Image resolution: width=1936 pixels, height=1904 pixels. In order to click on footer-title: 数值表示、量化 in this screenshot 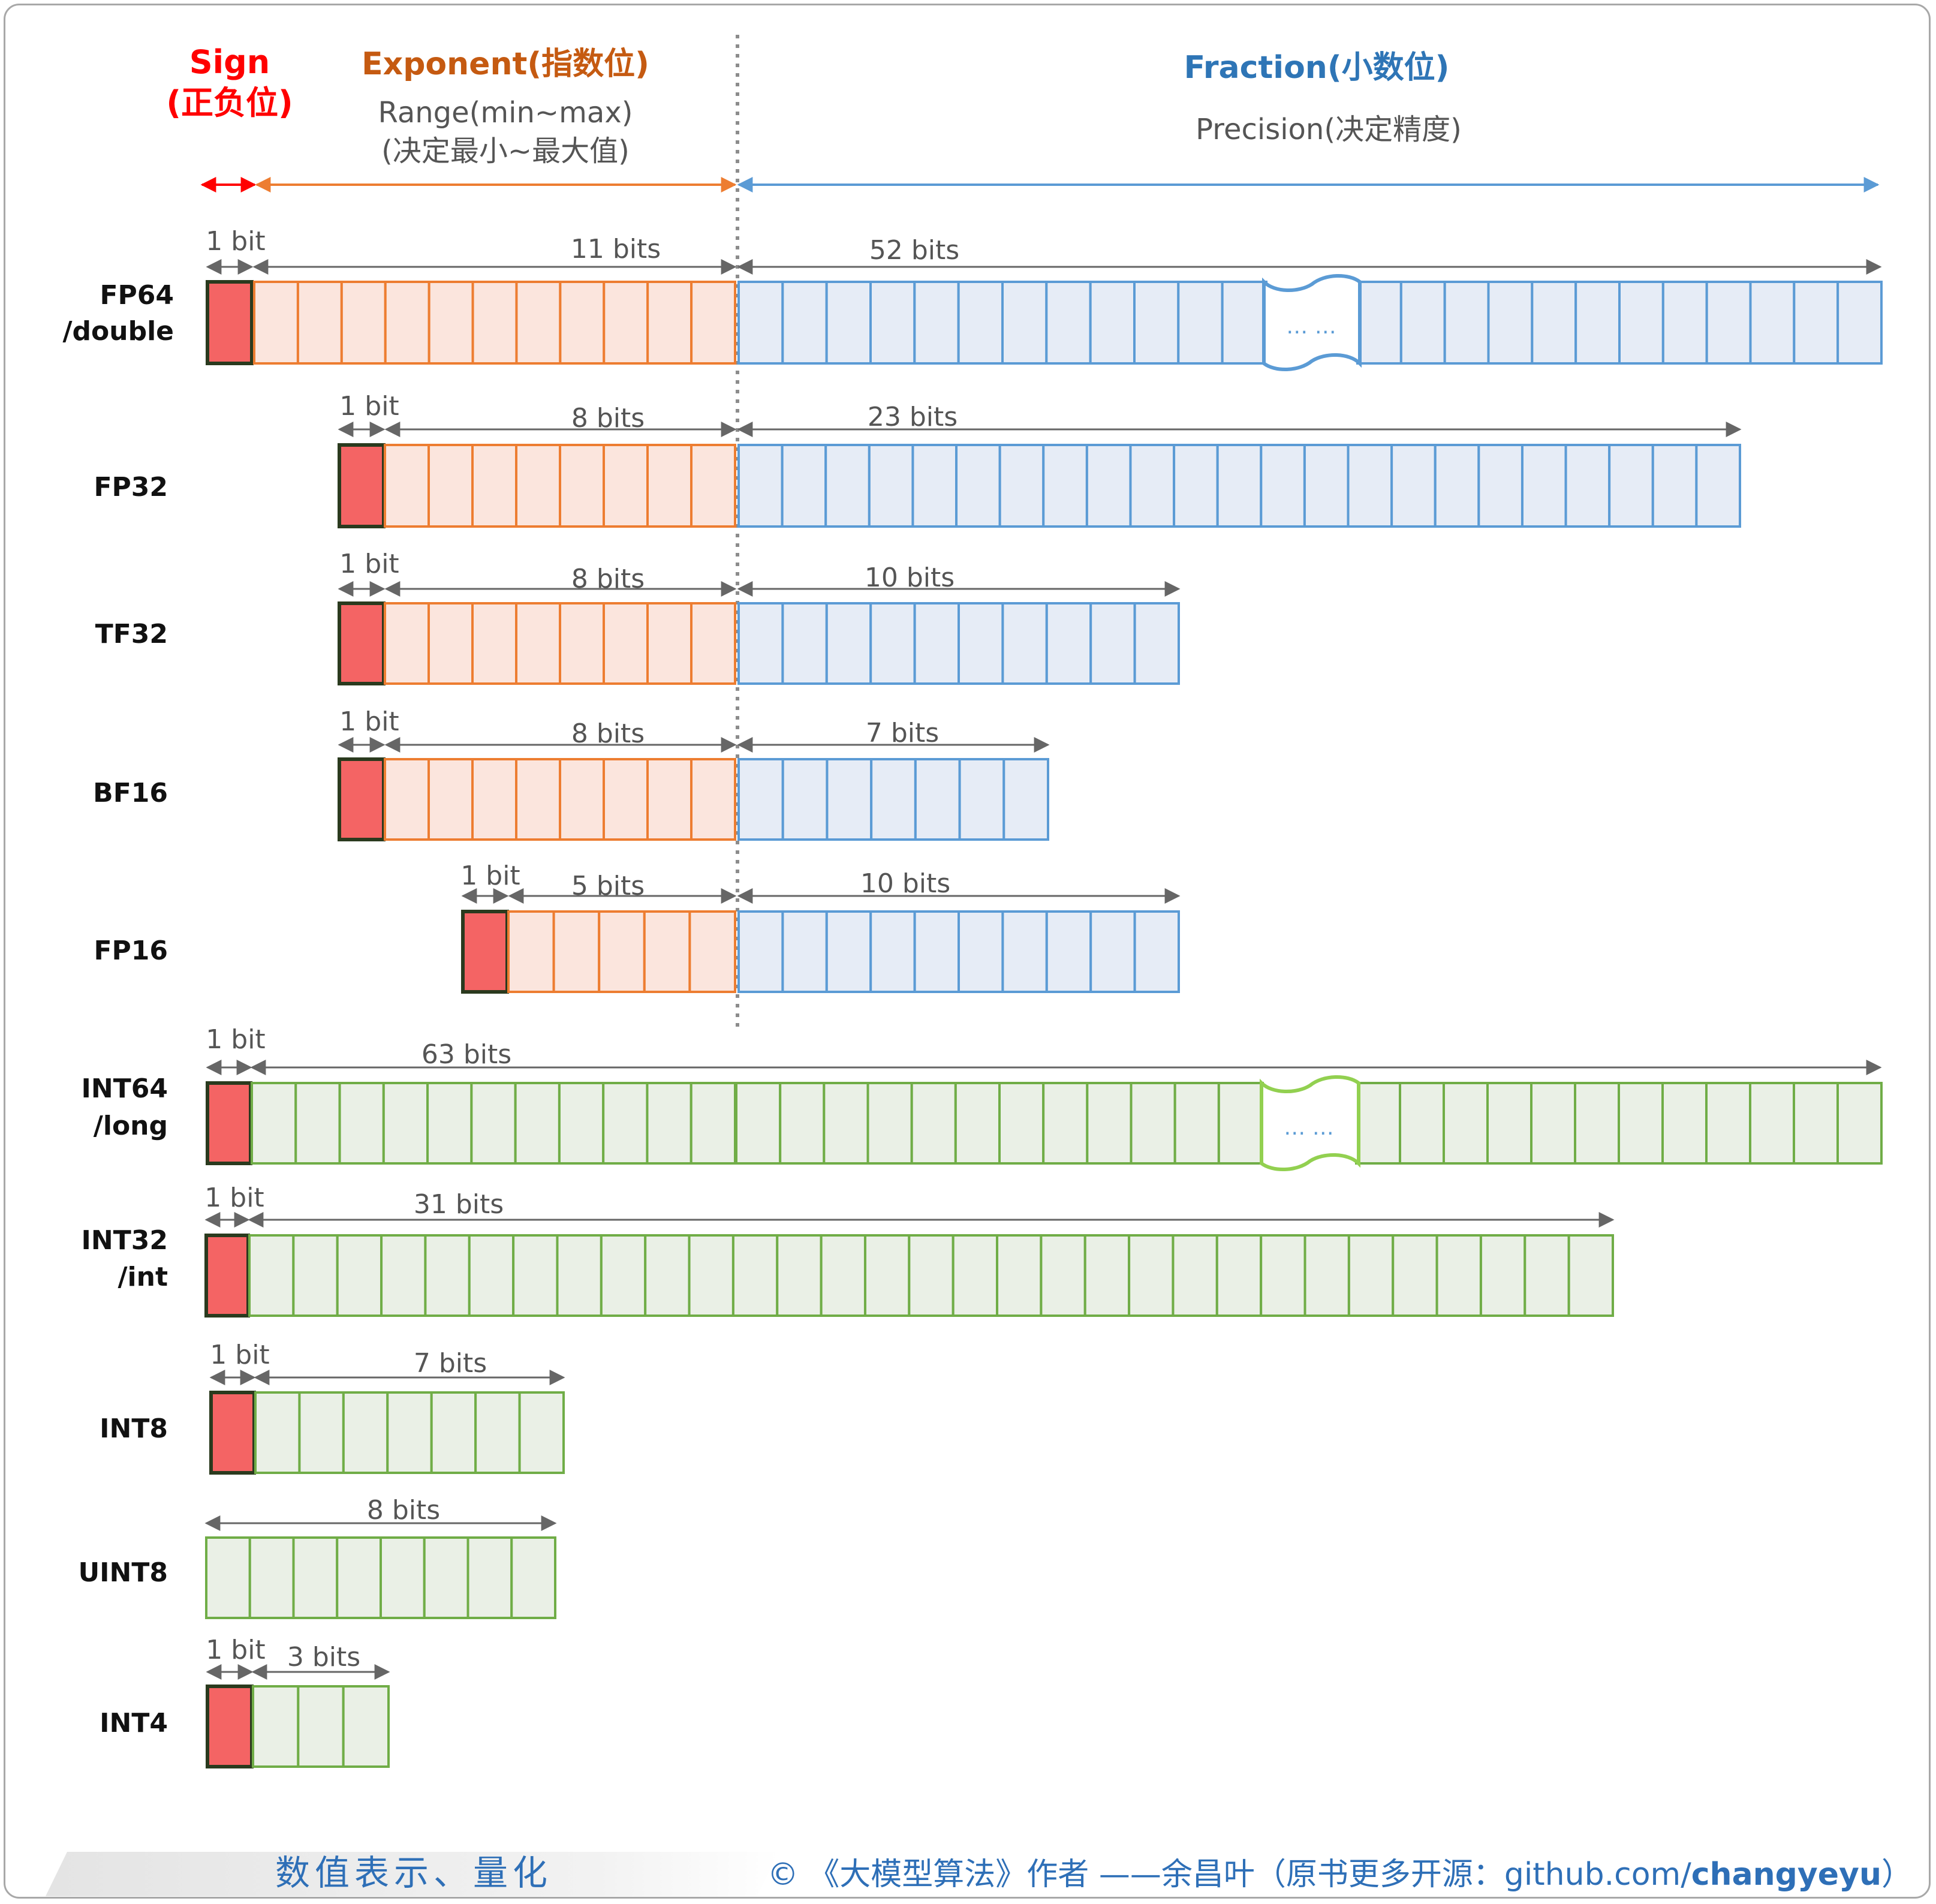, I will do `click(413, 1873)`.